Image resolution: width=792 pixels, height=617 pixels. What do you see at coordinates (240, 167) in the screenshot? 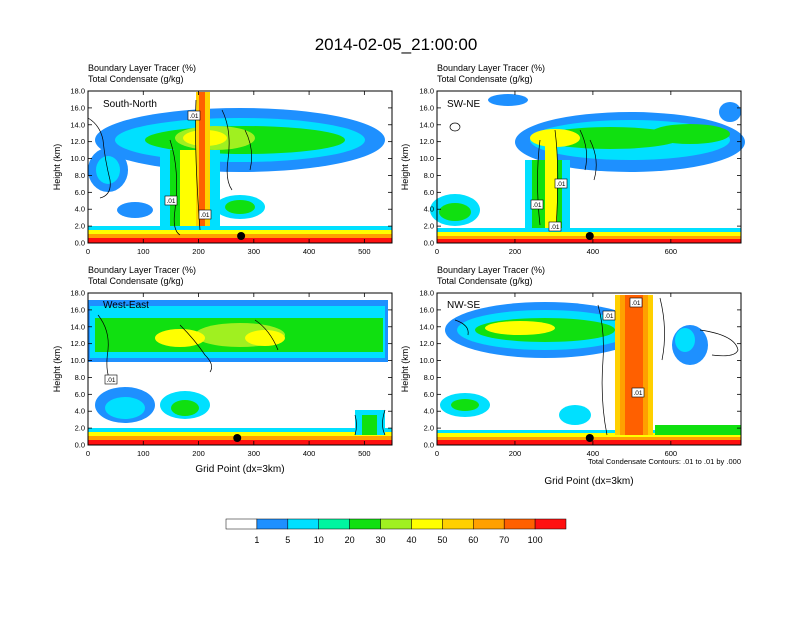
I see `panel-1-heatmap` at bounding box center [240, 167].